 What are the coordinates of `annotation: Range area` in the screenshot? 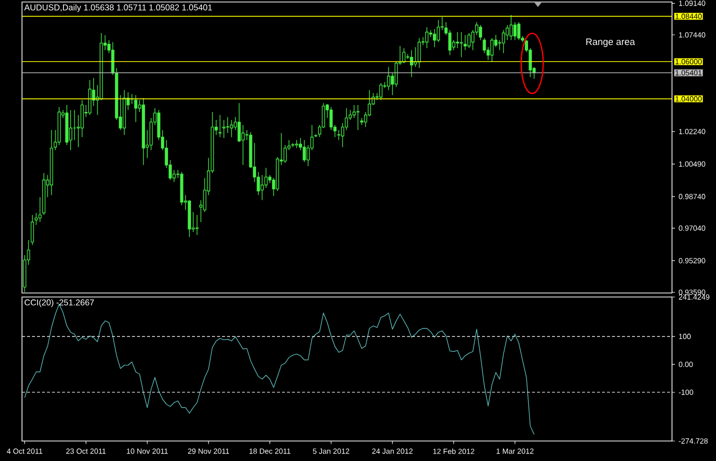 It's located at (610, 42).